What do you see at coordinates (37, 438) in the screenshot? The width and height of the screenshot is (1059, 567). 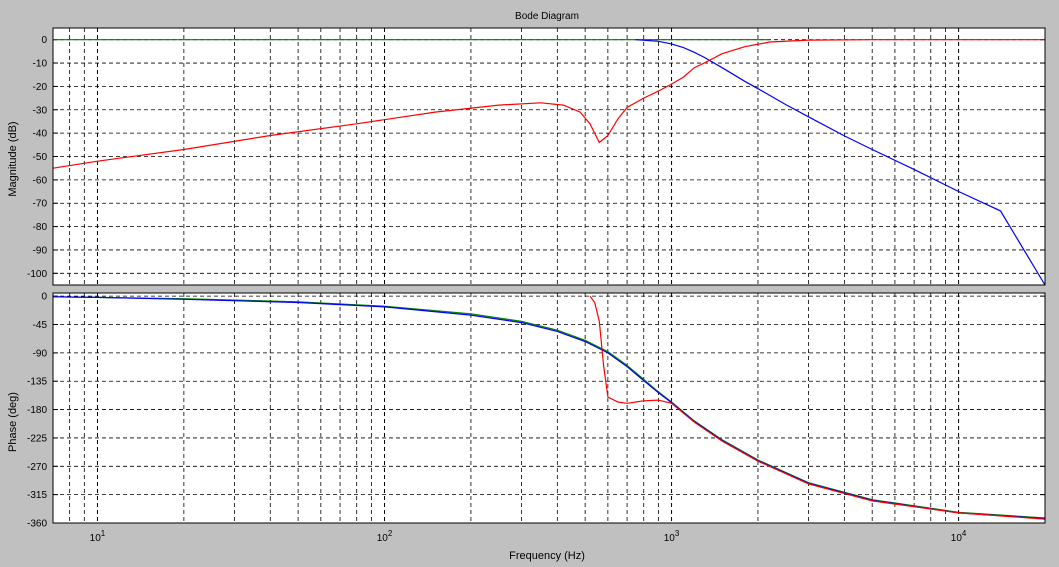 I see `phase-y-tick-label: -225` at bounding box center [37, 438].